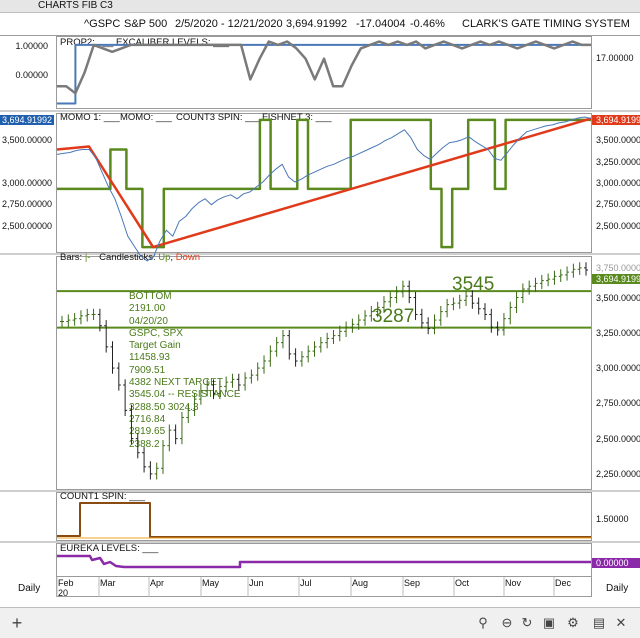 This screenshot has height=638, width=640. I want to click on eureka-panel, so click(324, 560).